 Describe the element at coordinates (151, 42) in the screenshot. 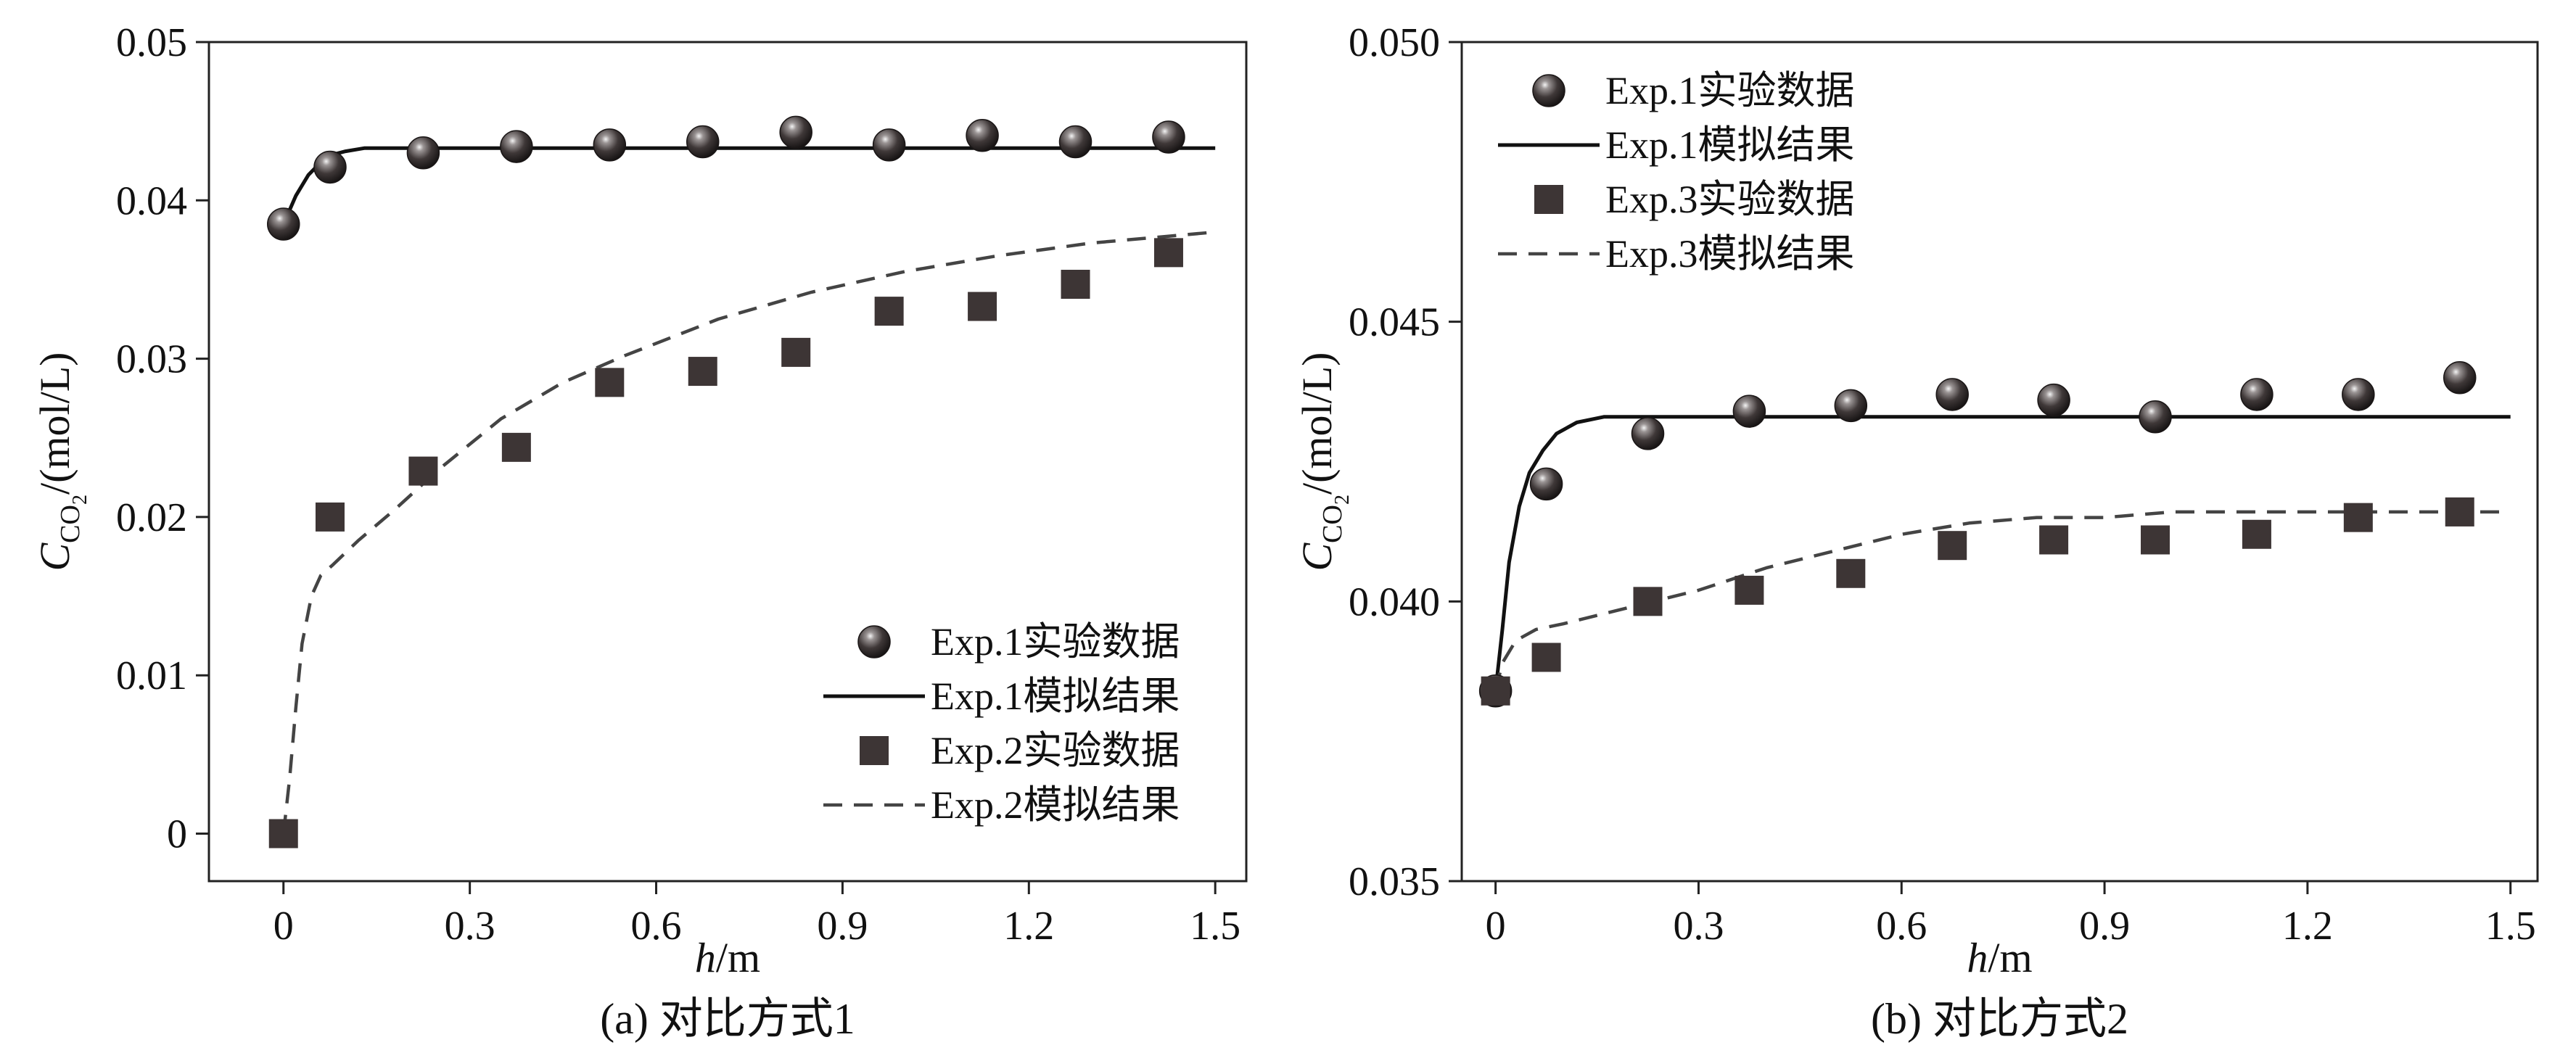

I see `y-tick-label: 0.05` at that location.